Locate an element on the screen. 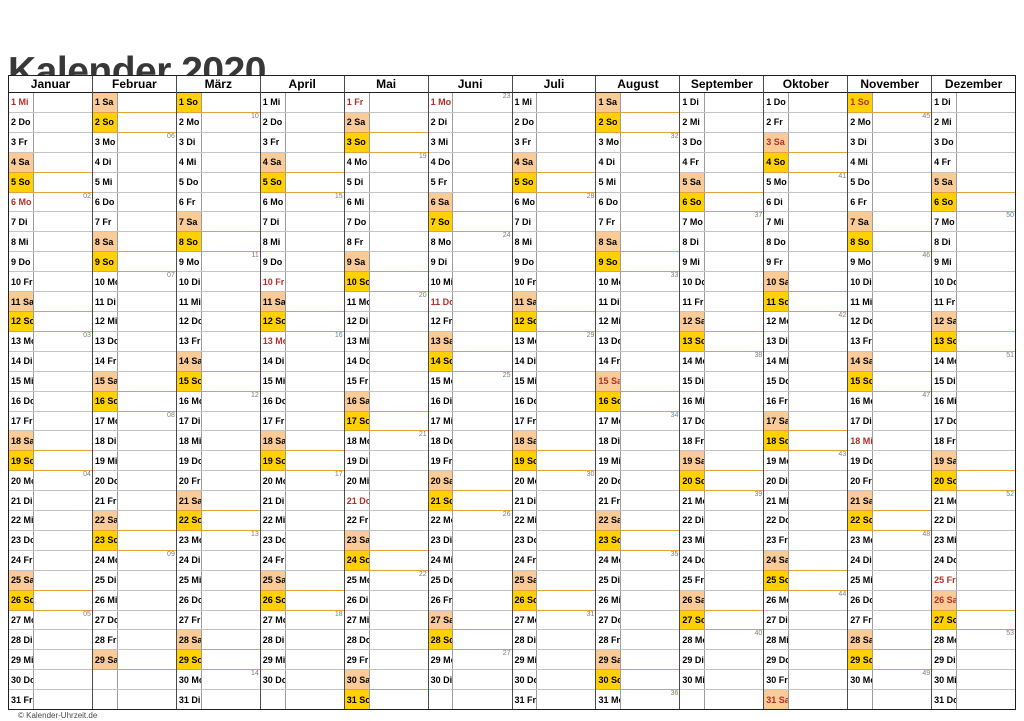 The height and width of the screenshot is (721, 1024). day-row: 11 So is located at coordinates (806, 302).